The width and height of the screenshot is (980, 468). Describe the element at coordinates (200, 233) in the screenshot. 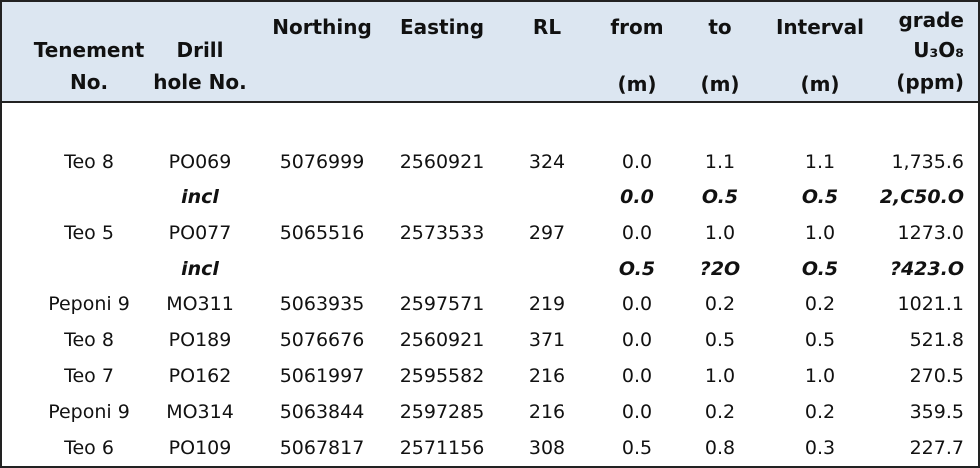

I see `table-cell: PO077` at that location.